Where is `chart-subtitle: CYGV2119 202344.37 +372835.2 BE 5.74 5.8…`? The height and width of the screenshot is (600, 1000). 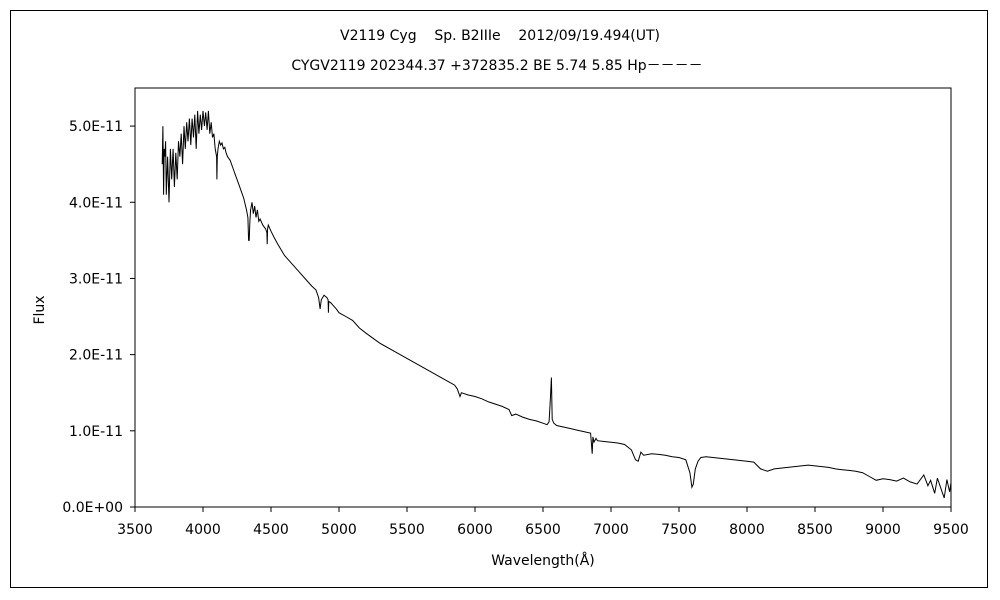 chart-subtitle: CYGV2119 202344.37 +372835.2 BE 5.74 5.8… is located at coordinates (496, 66).